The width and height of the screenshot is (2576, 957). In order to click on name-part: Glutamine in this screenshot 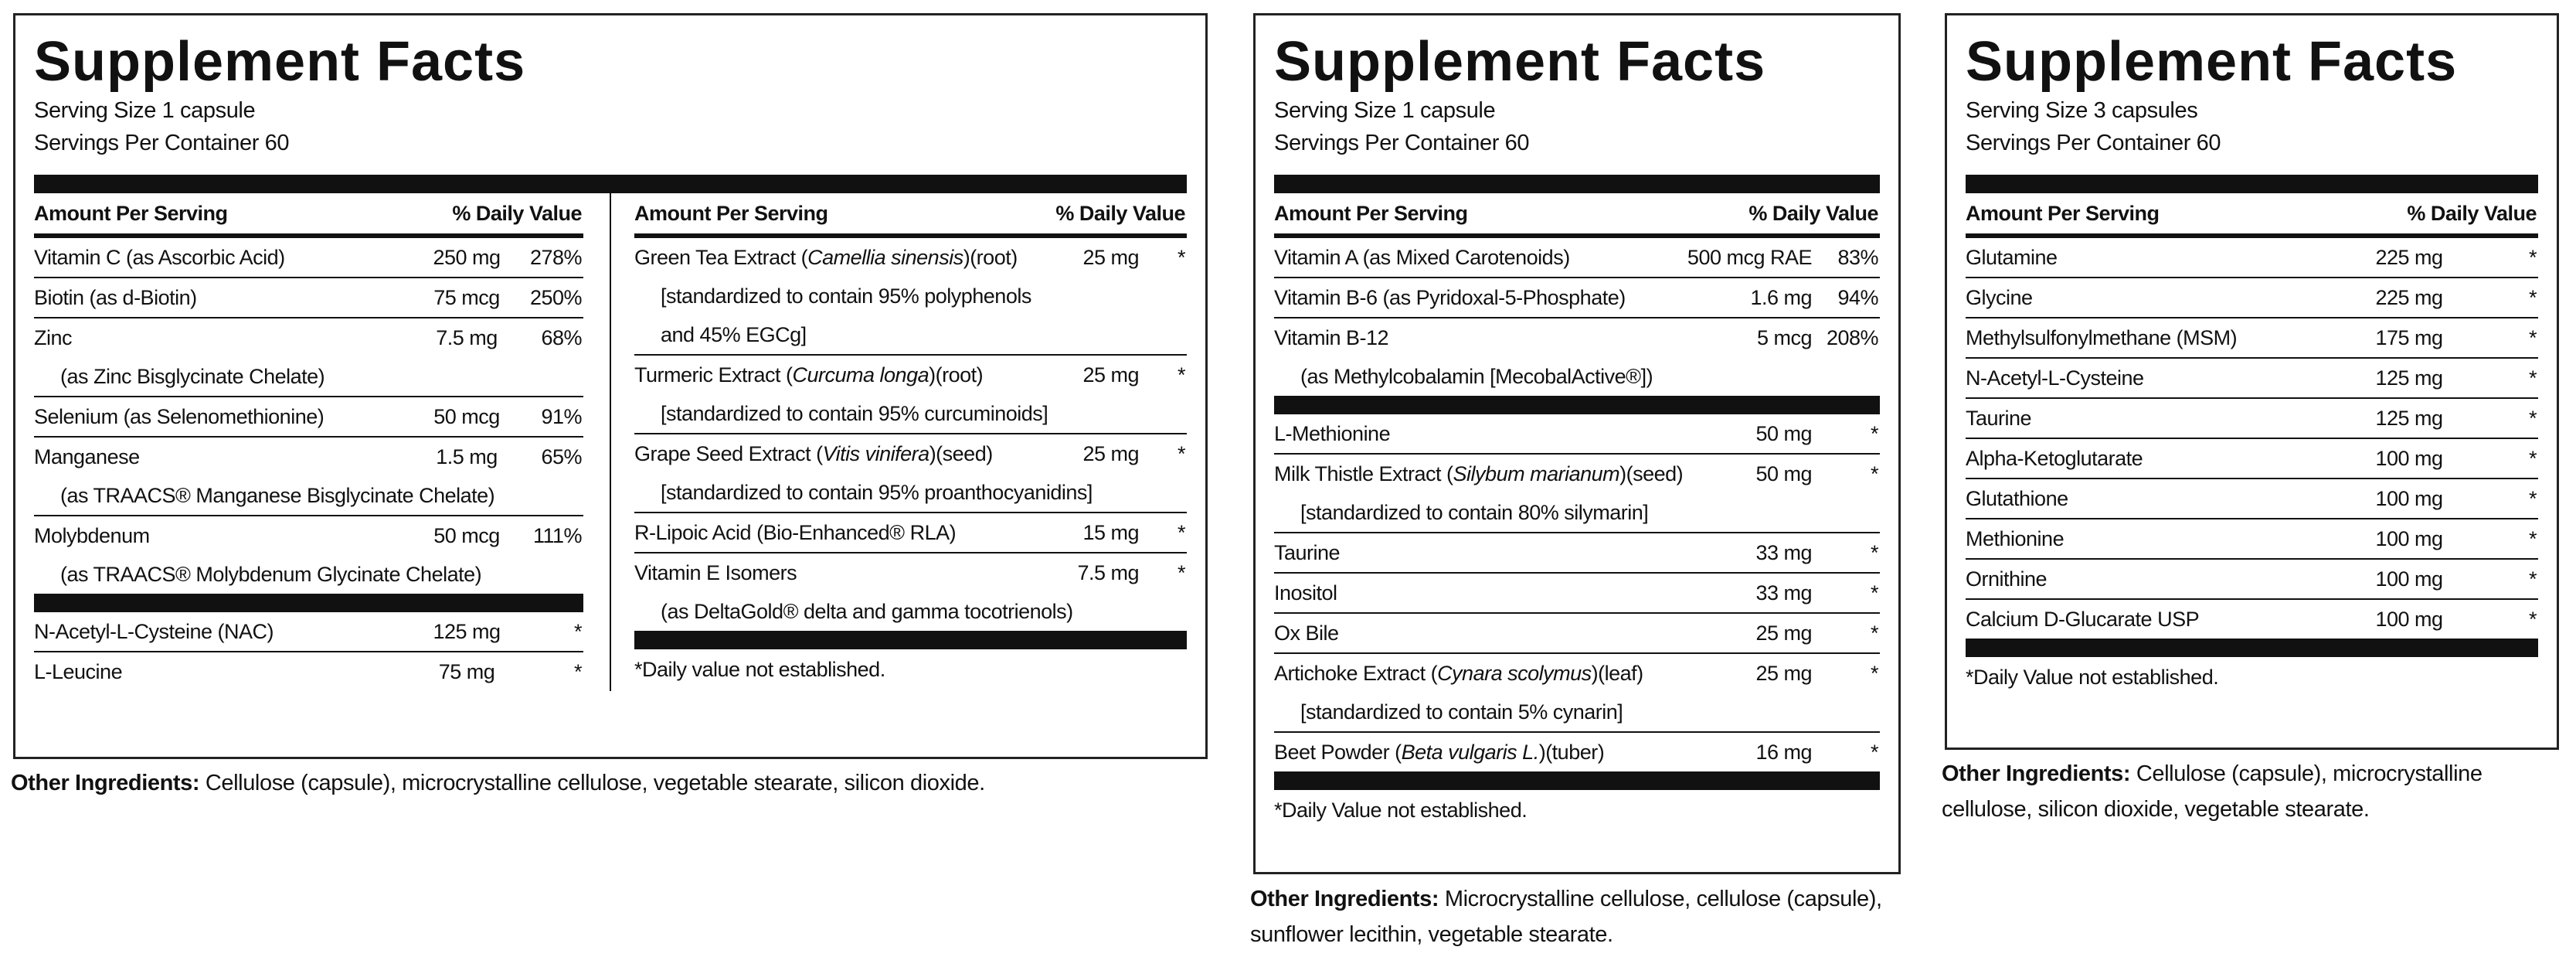, I will do `click(2012, 257)`.